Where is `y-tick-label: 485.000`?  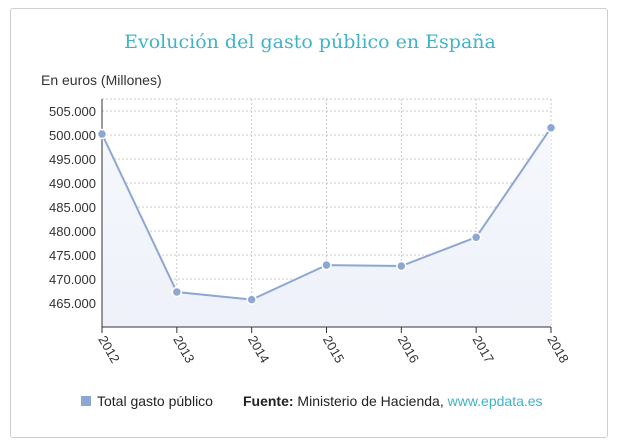
y-tick-label: 485.000 is located at coordinates (72, 207).